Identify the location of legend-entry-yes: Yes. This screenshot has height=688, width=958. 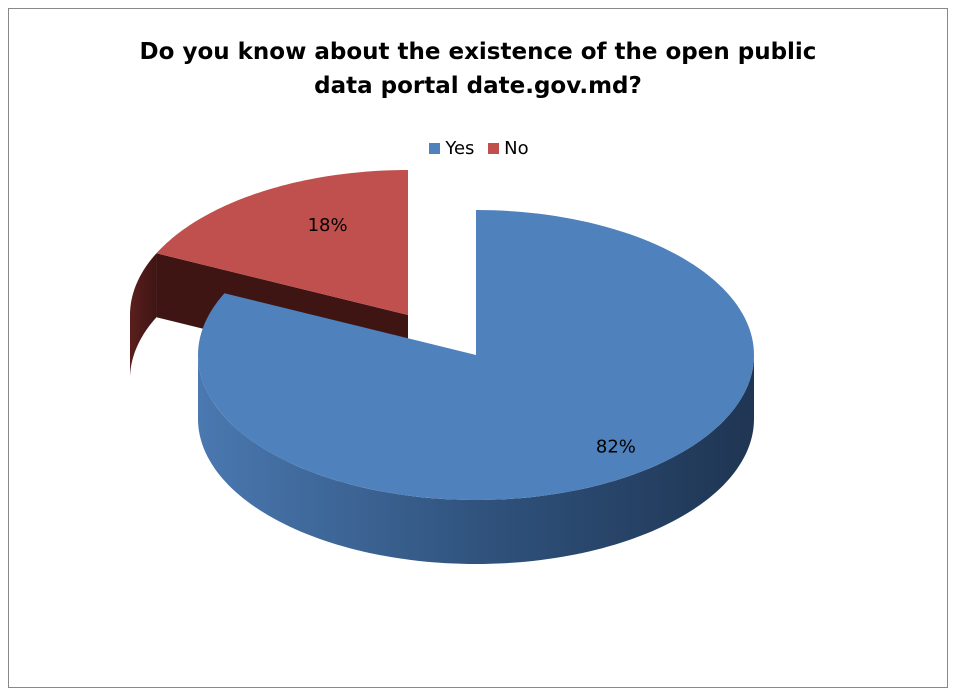
(451, 149).